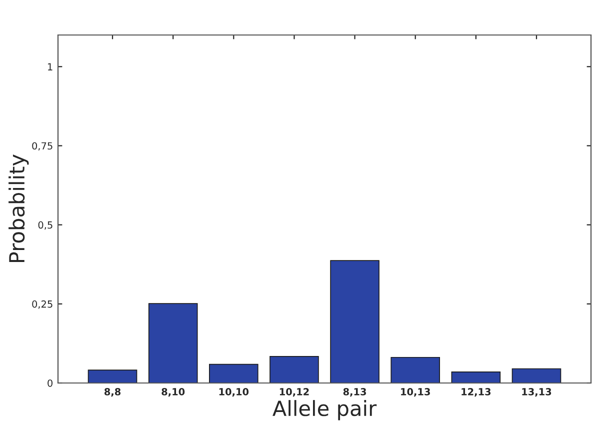 This screenshot has height=435, width=609. Describe the element at coordinates (50, 66) in the screenshot. I see `y-tick-label: 1` at that location.